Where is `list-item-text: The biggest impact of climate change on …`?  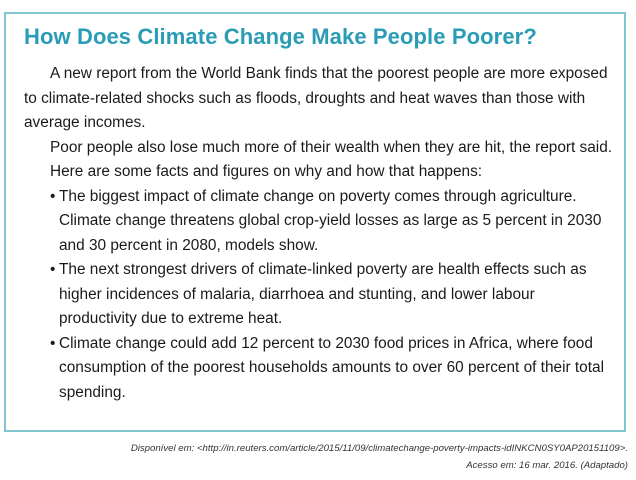
list-item-text: The biggest impact of climate change on … is located at coordinates (330, 220).